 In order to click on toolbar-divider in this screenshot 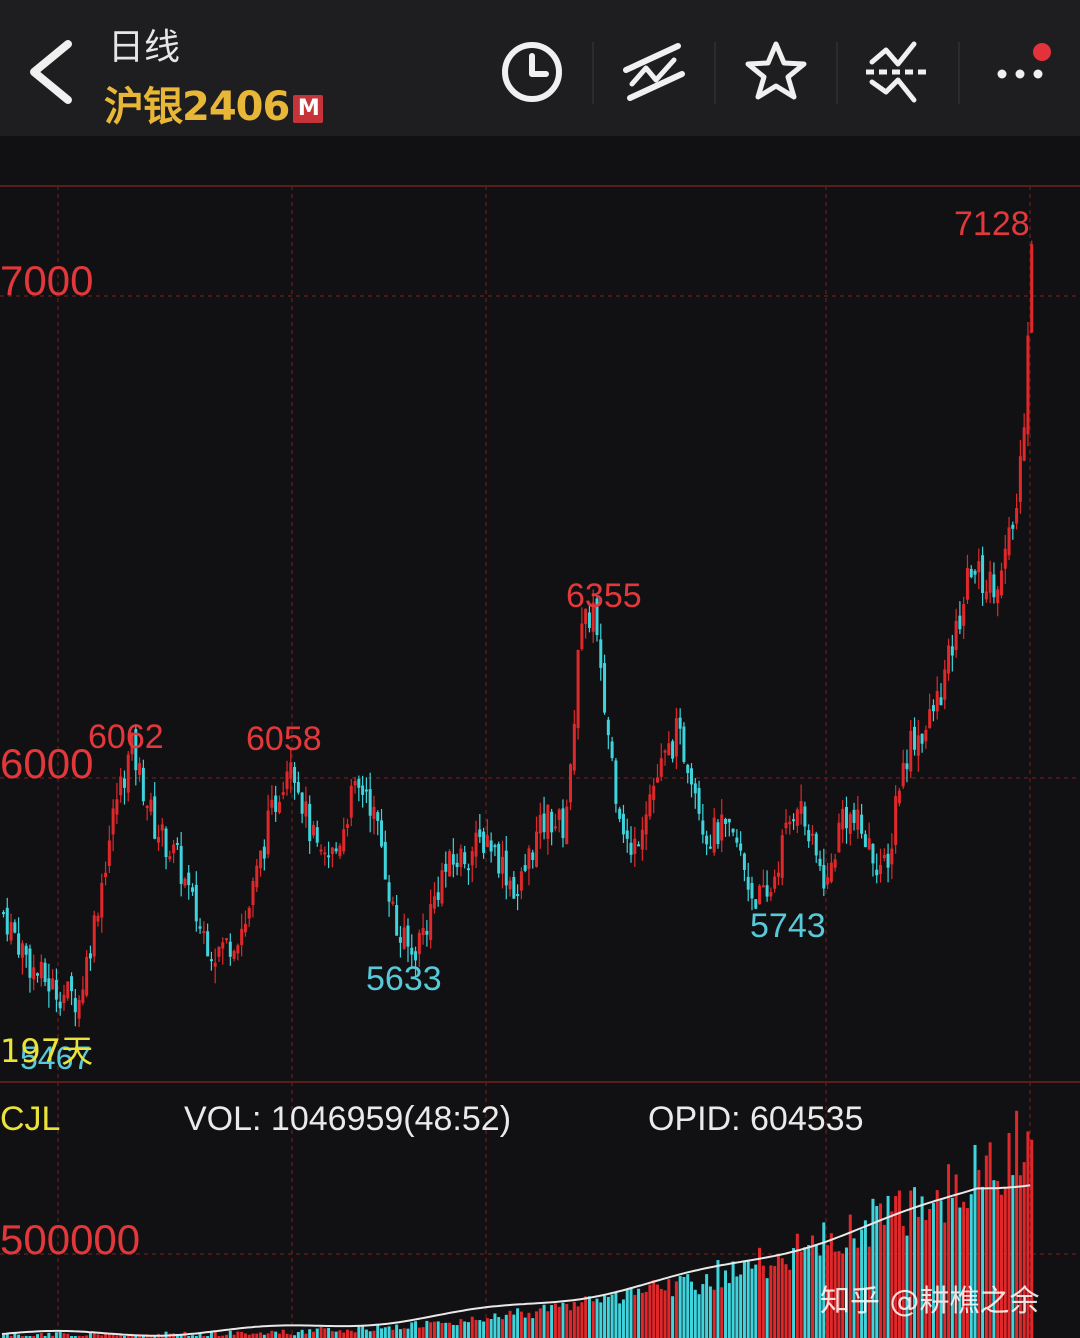, I will do `click(715, 73)`.